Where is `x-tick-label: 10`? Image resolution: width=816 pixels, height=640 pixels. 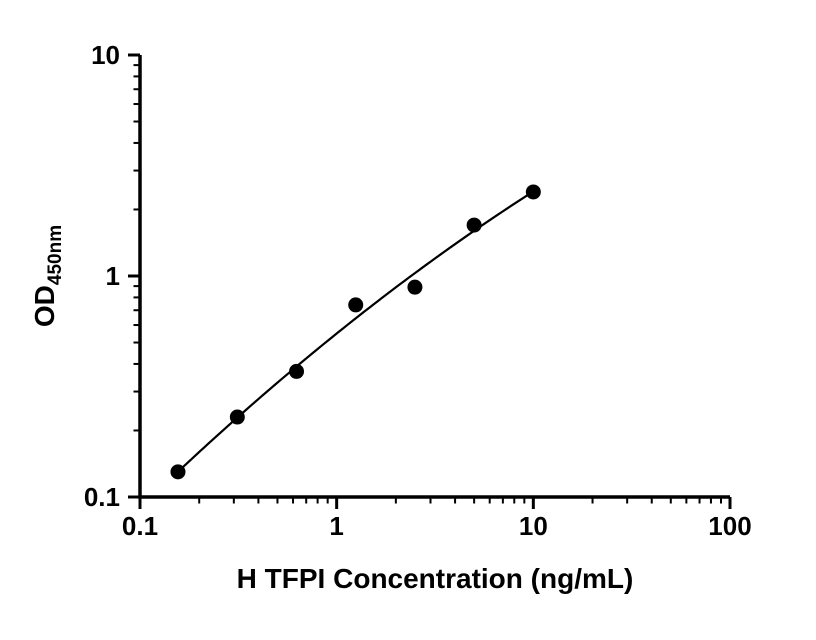
x-tick-label: 10 is located at coordinates (533, 526).